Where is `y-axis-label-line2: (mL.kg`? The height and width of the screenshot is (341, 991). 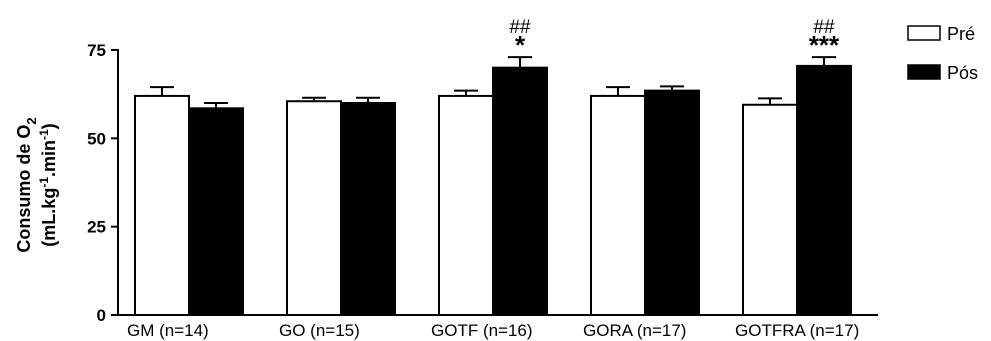
y-axis-label-line2: (mL.kg is located at coordinates (49, 217).